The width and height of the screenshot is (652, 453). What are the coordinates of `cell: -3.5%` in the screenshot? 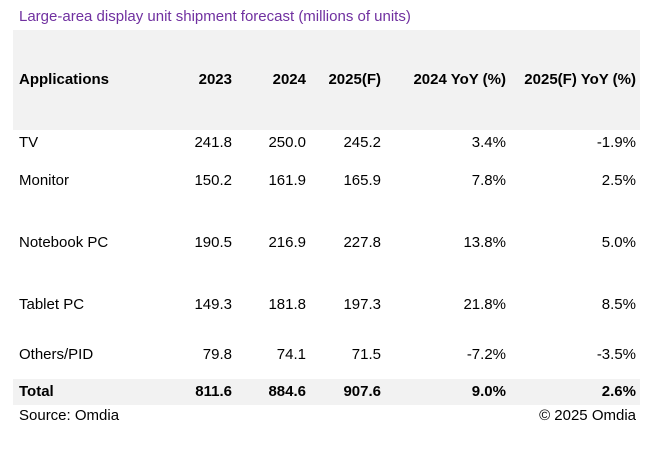 It's located at (616, 354).